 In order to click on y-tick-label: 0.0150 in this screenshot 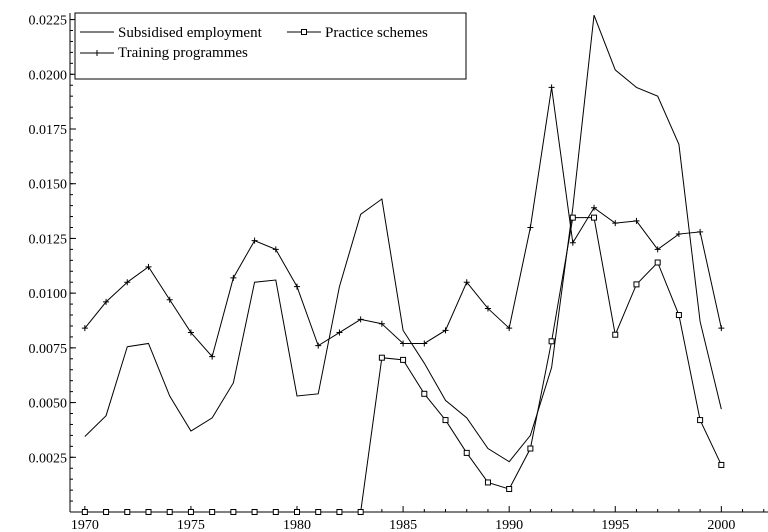, I will do `click(48, 185)`.